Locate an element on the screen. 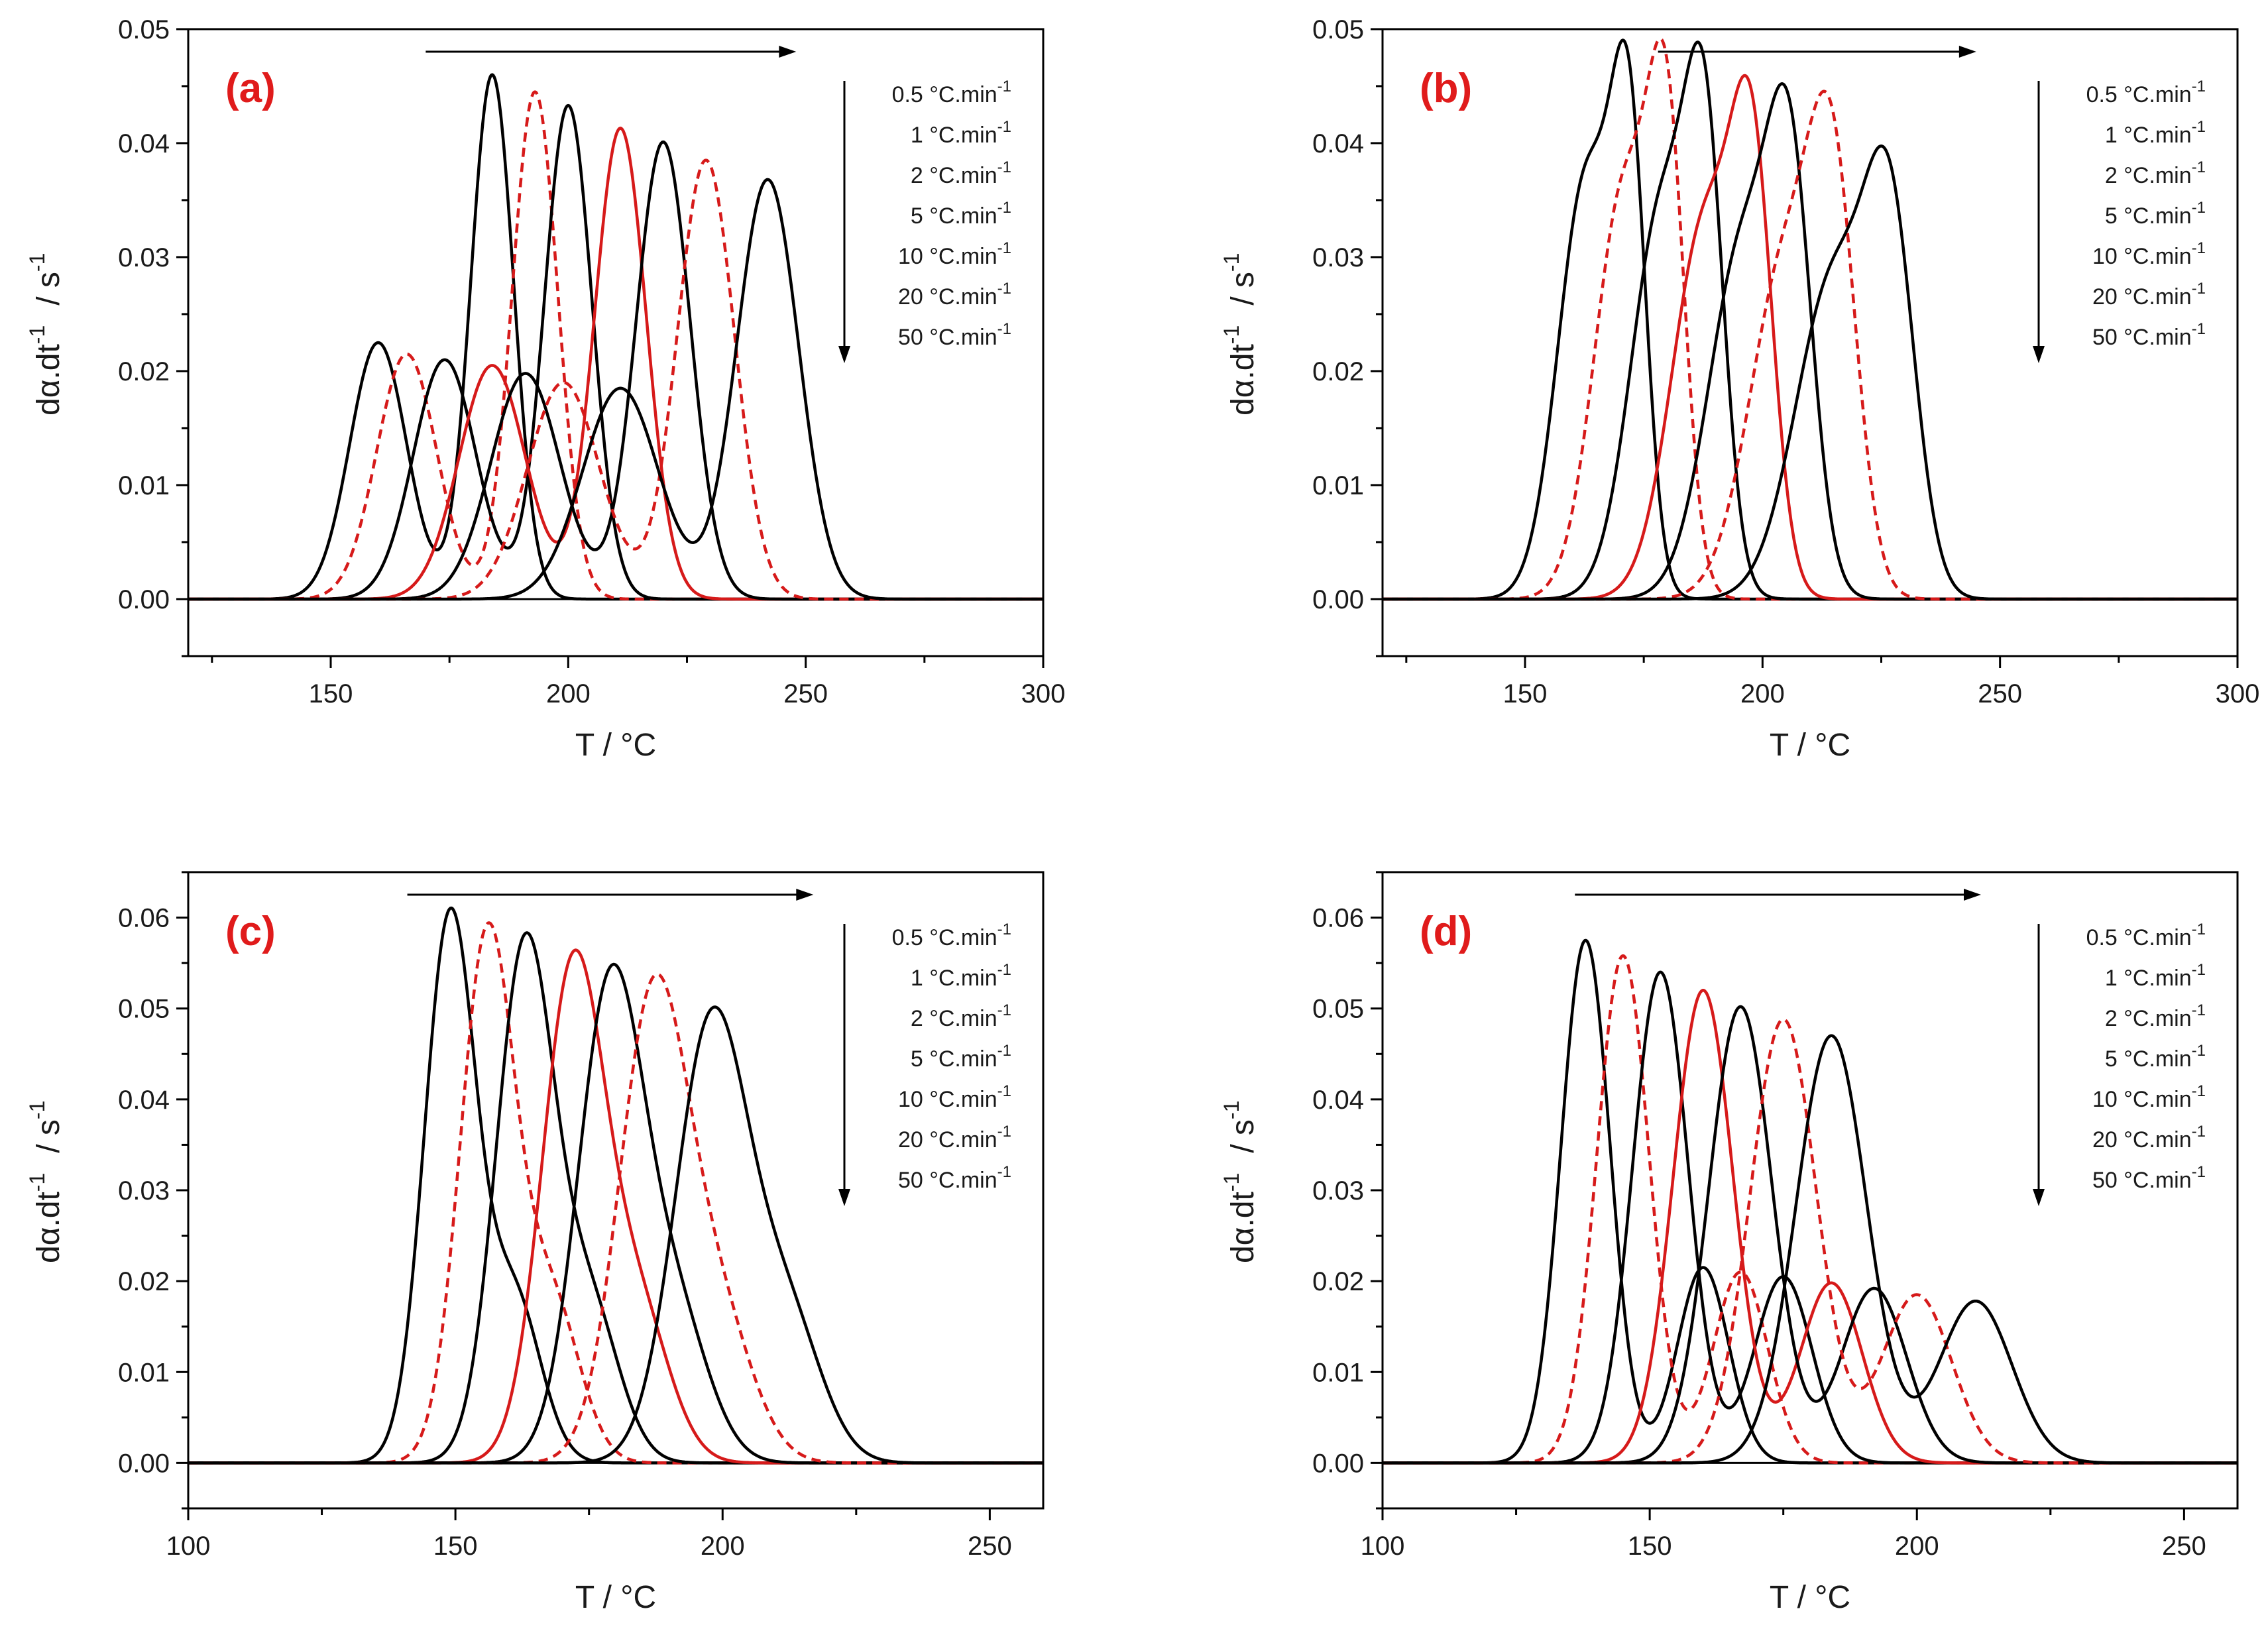  y-tick-label: 0.01 is located at coordinates (1338, 1372).